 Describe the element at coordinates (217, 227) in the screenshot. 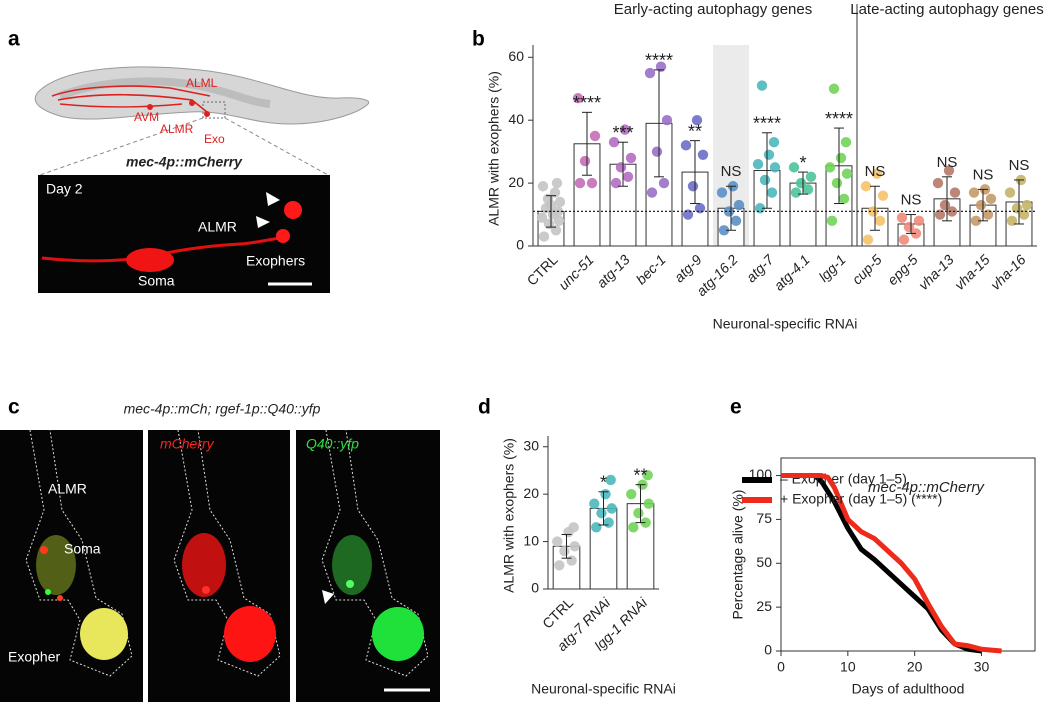

I see `image-label: ALMR` at that location.